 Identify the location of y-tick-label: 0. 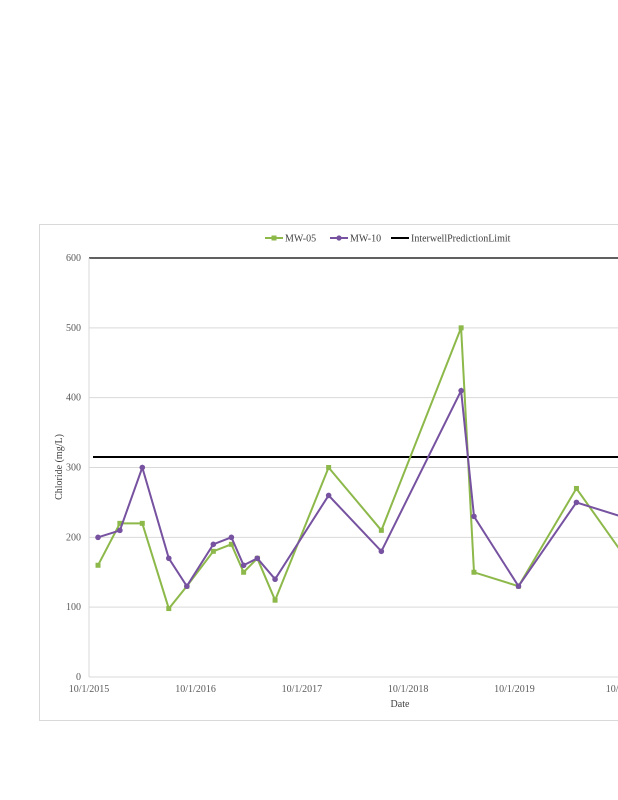
(78, 677).